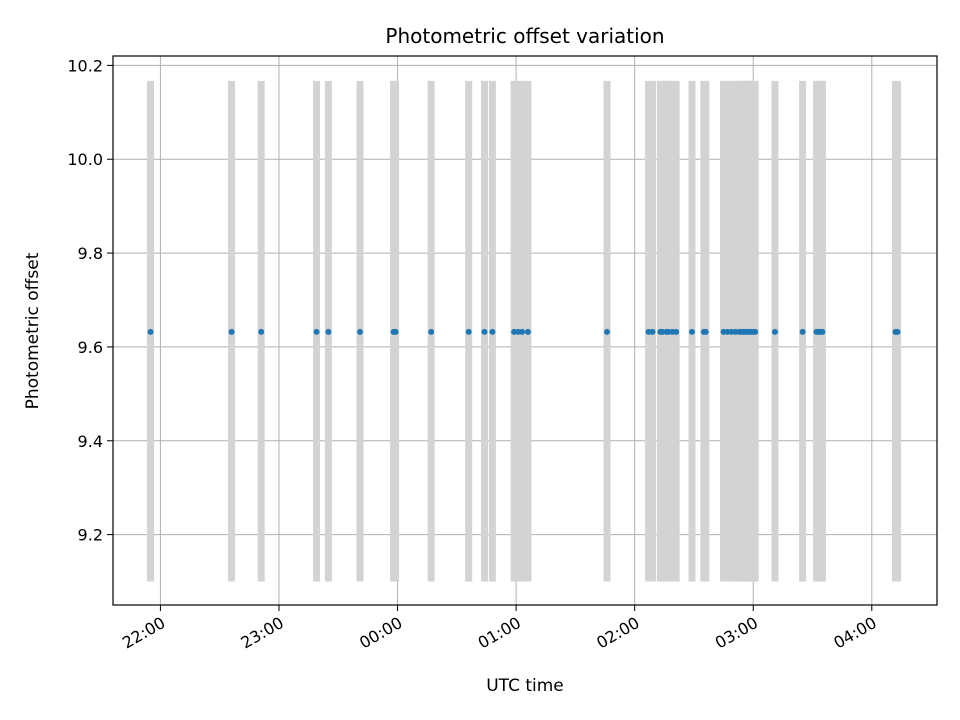 Image resolution: width=960 pixels, height=720 pixels. What do you see at coordinates (85, 65) in the screenshot?
I see `y-tick-label: 10.2` at bounding box center [85, 65].